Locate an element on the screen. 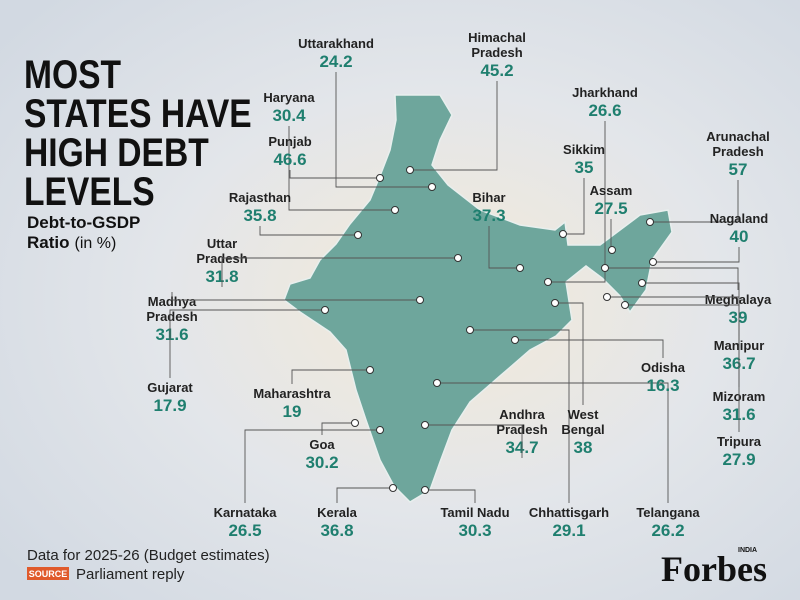 The height and width of the screenshot is (600, 800). state-value: 37.3 is located at coordinates (488, 215).